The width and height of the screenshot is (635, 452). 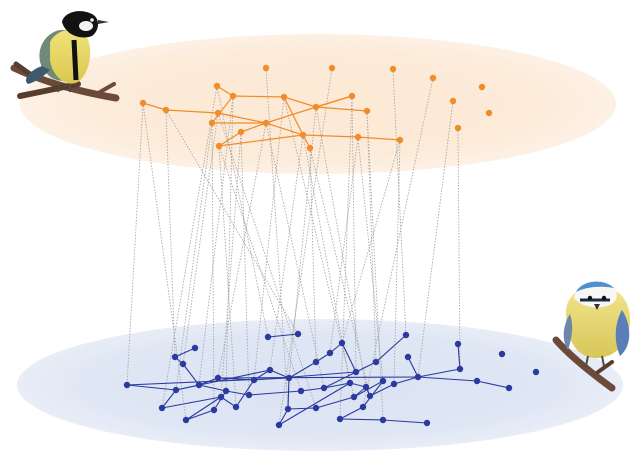 What do you see at coordinates (591, 336) in the screenshot?
I see `blue-tit-bird-illustration` at bounding box center [591, 336].